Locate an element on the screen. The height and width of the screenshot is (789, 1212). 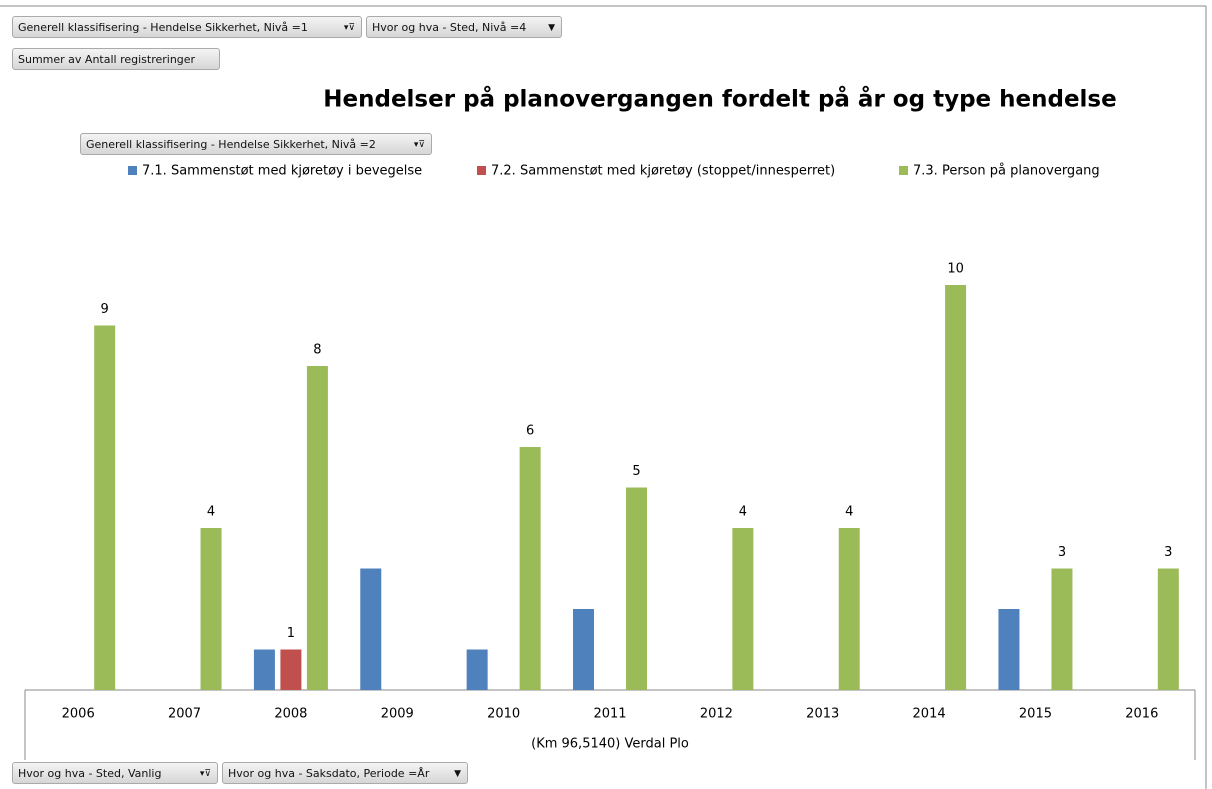
x-axis-title: (Km 96,5140) Verdal Plo is located at coordinates (610, 744).